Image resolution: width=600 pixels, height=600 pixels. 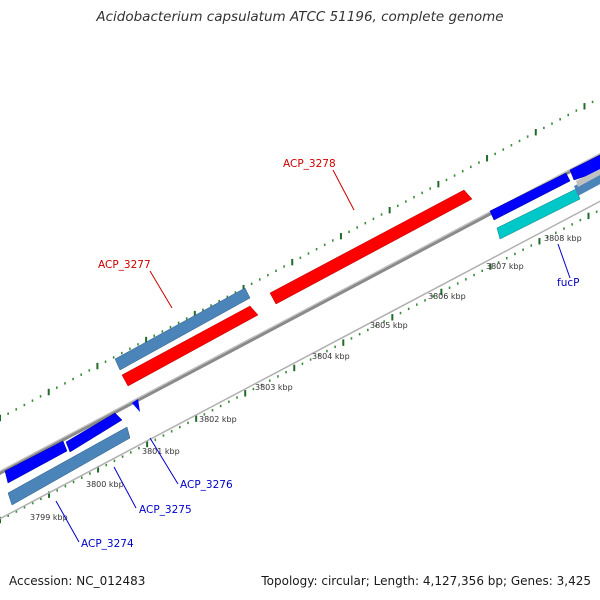 I want to click on scale-label: 3807 kbp, so click(x=505, y=266).